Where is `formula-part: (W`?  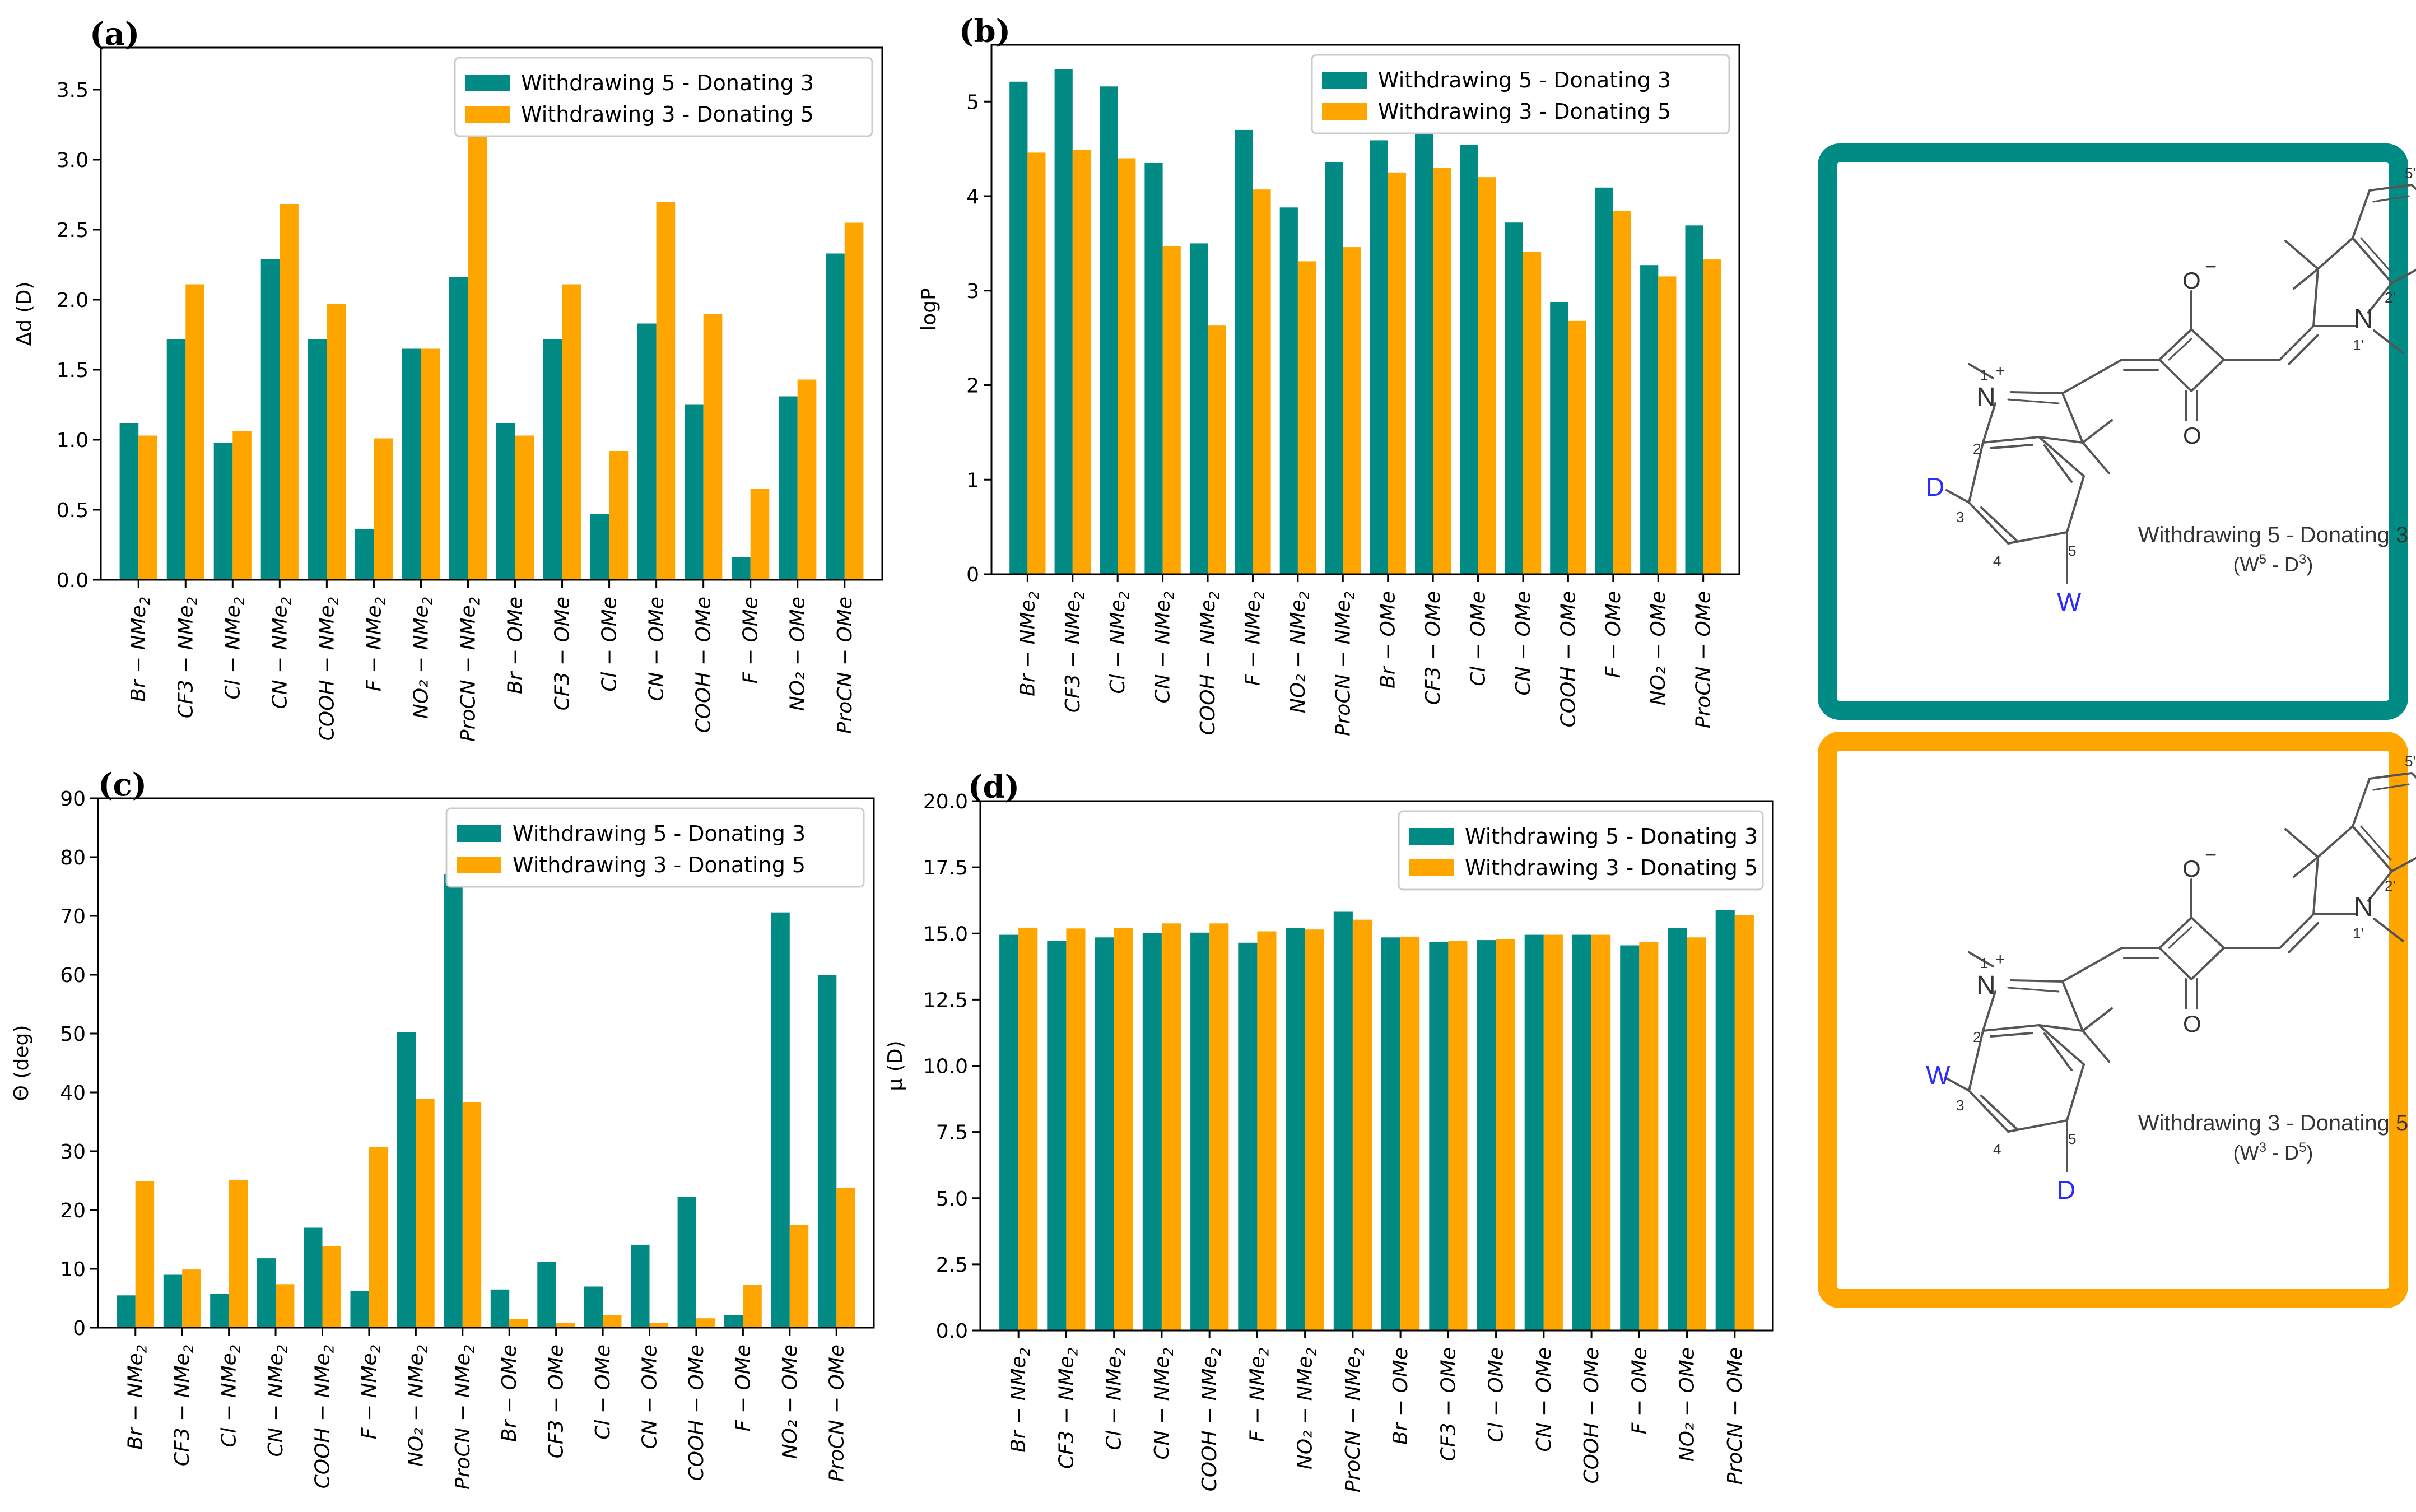
formula-part: (W is located at coordinates (2246, 564).